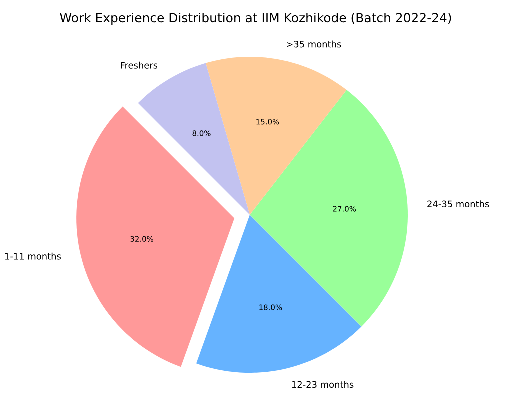  What do you see at coordinates (314, 44) in the screenshot?
I see `slice-label: >35 months` at bounding box center [314, 44].